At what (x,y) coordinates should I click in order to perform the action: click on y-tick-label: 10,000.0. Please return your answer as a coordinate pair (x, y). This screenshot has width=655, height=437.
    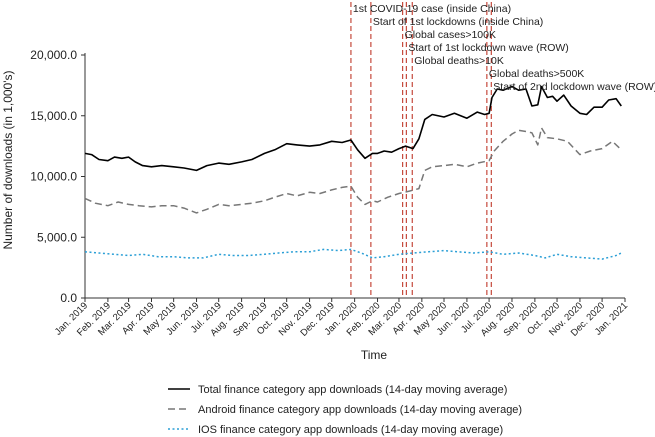
    Looking at the image, I should click on (53, 177).